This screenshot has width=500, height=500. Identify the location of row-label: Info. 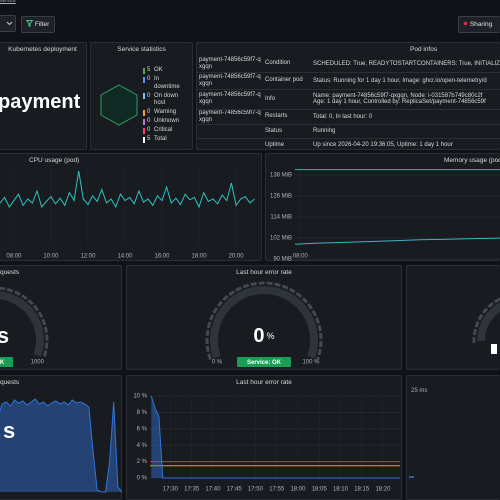
(270, 98).